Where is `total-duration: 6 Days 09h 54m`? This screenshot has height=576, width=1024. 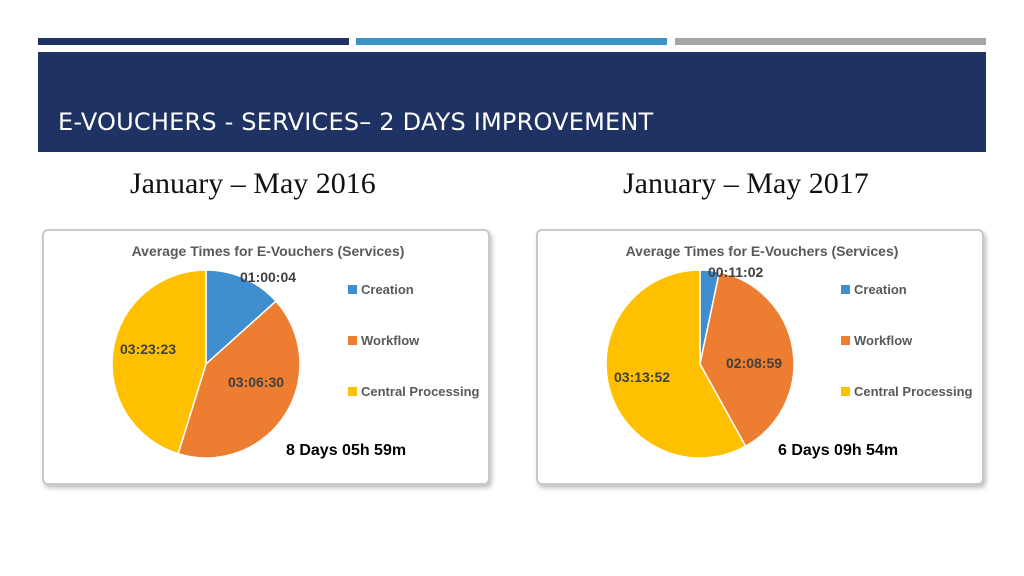
total-duration: 6 Days 09h 54m is located at coordinates (838, 450).